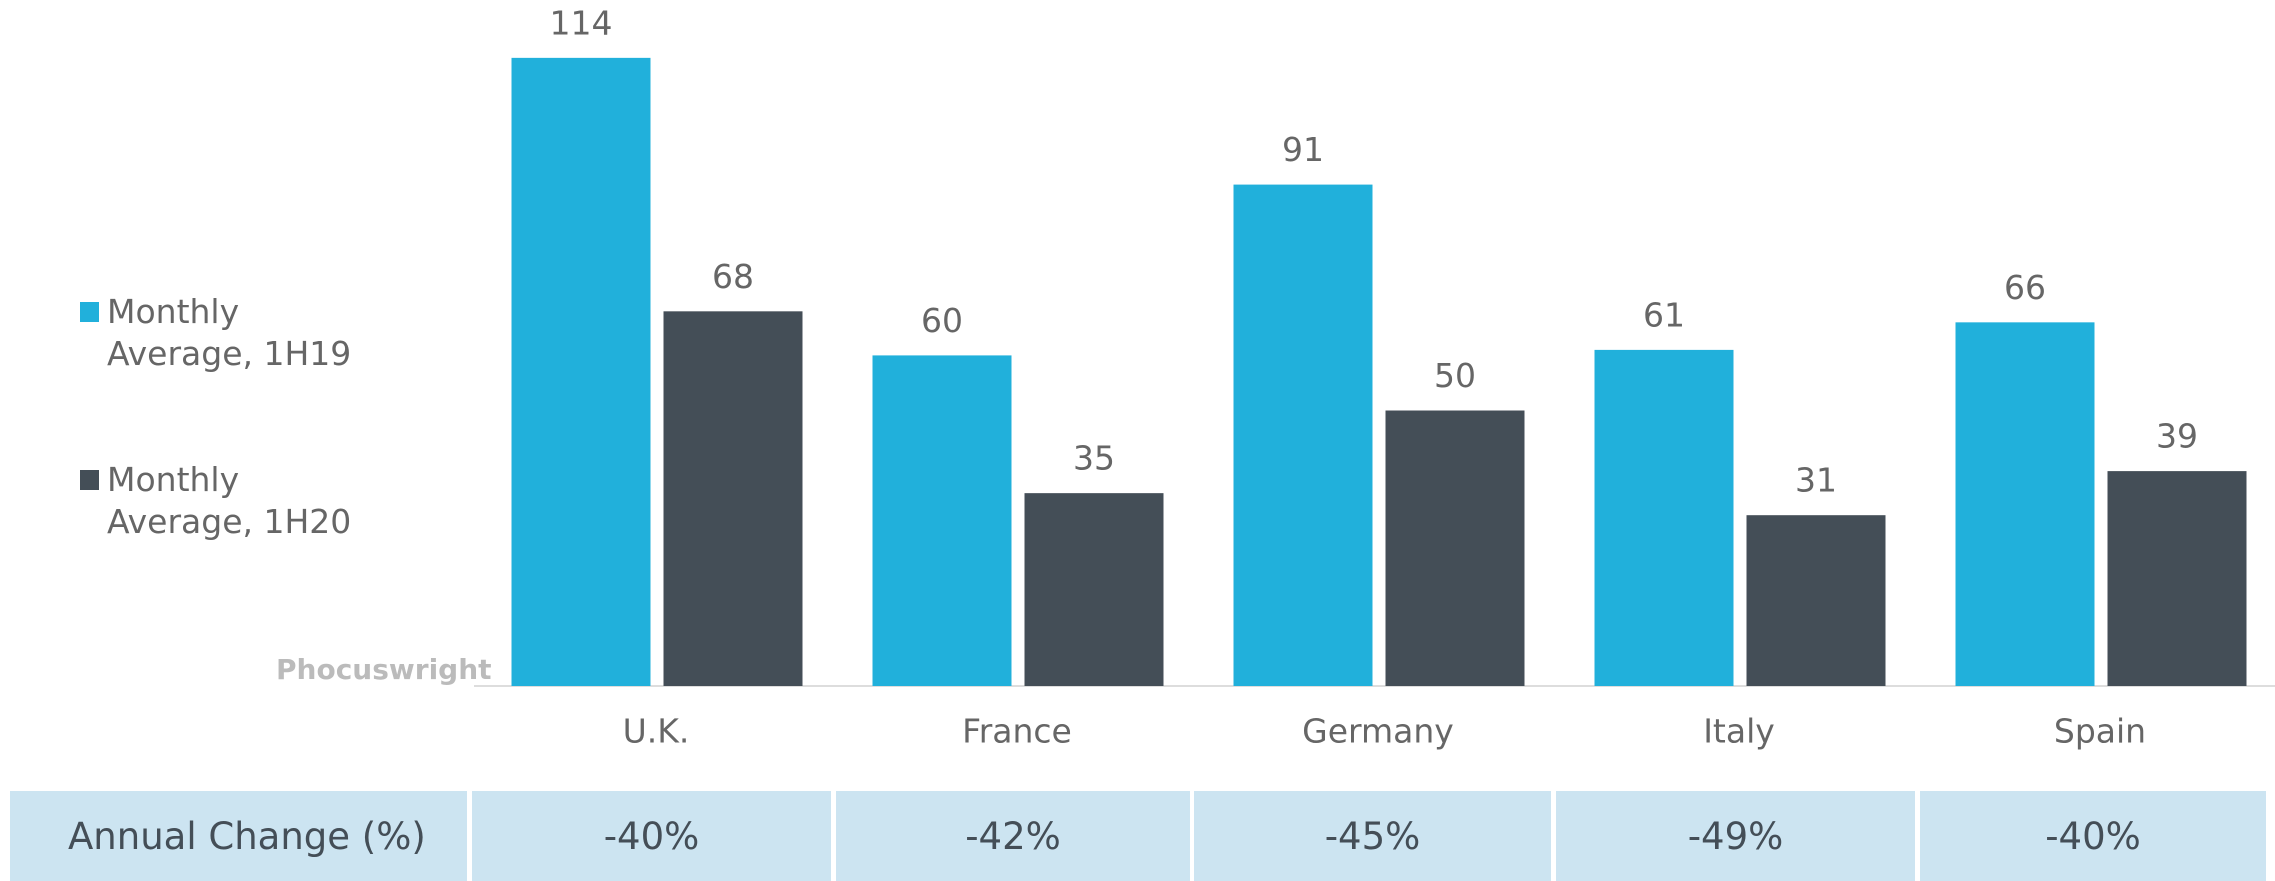 This screenshot has width=2275, height=881. Describe the element at coordinates (1735, 836) in the screenshot. I see `table-cell: -49%` at that location.